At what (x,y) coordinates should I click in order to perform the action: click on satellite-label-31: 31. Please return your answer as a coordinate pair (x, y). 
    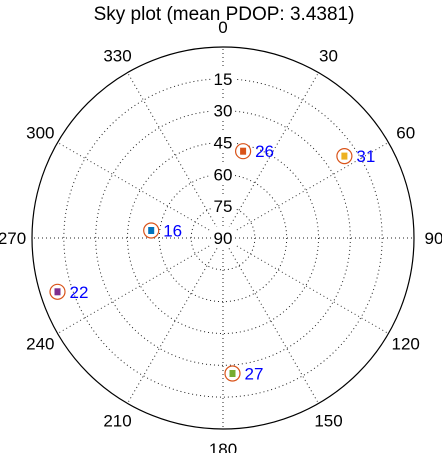
    Looking at the image, I should click on (365, 156).